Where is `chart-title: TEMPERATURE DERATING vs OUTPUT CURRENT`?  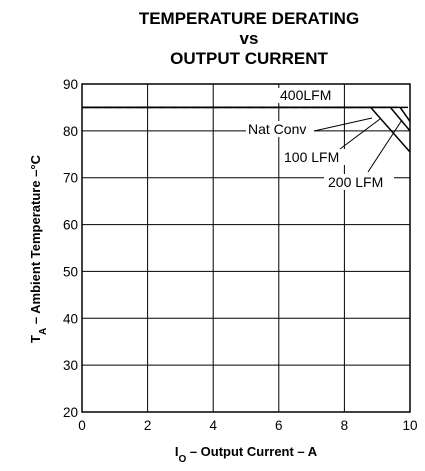
chart-title: TEMPERATURE DERATING vs OUTPUT CURRENT is located at coordinates (249, 38).